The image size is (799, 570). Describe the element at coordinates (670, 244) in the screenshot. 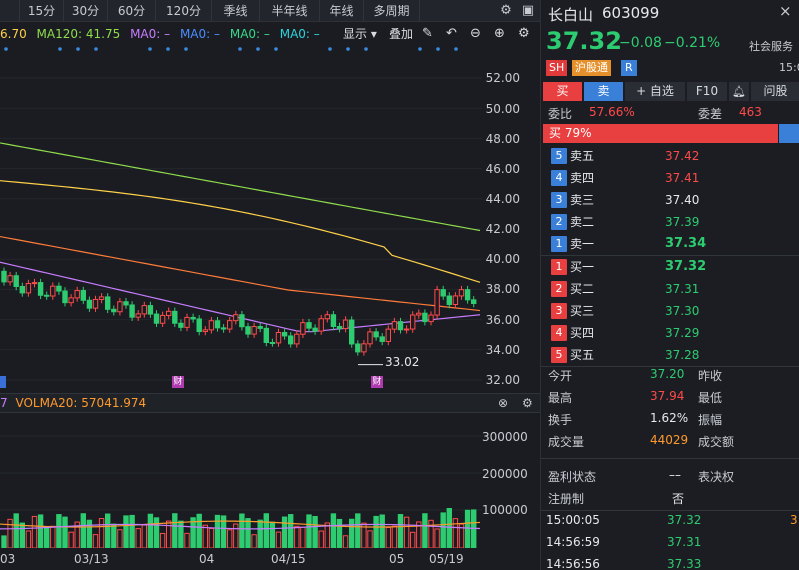

I see `asks-row: 1 卖一 37.34` at that location.